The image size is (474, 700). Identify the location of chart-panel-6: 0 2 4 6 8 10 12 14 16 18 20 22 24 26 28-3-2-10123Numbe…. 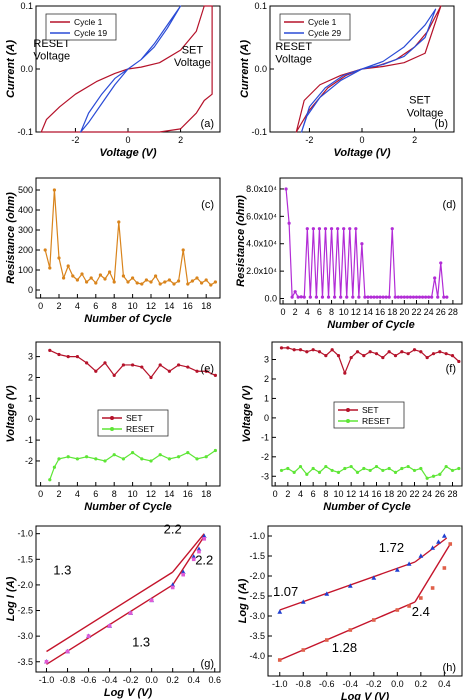
(352, 427).